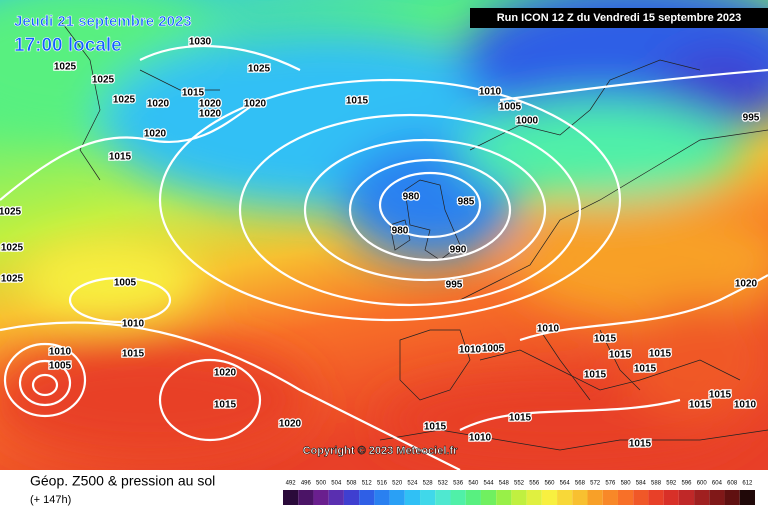  Describe the element at coordinates (306, 484) in the screenshot. I see `scale-label: 496` at that location.